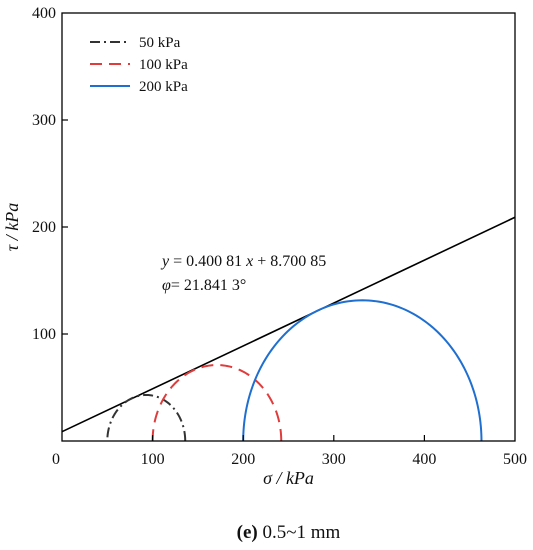 This screenshot has height=550, width=533. I want to click on equation-y: y, so click(165, 261).